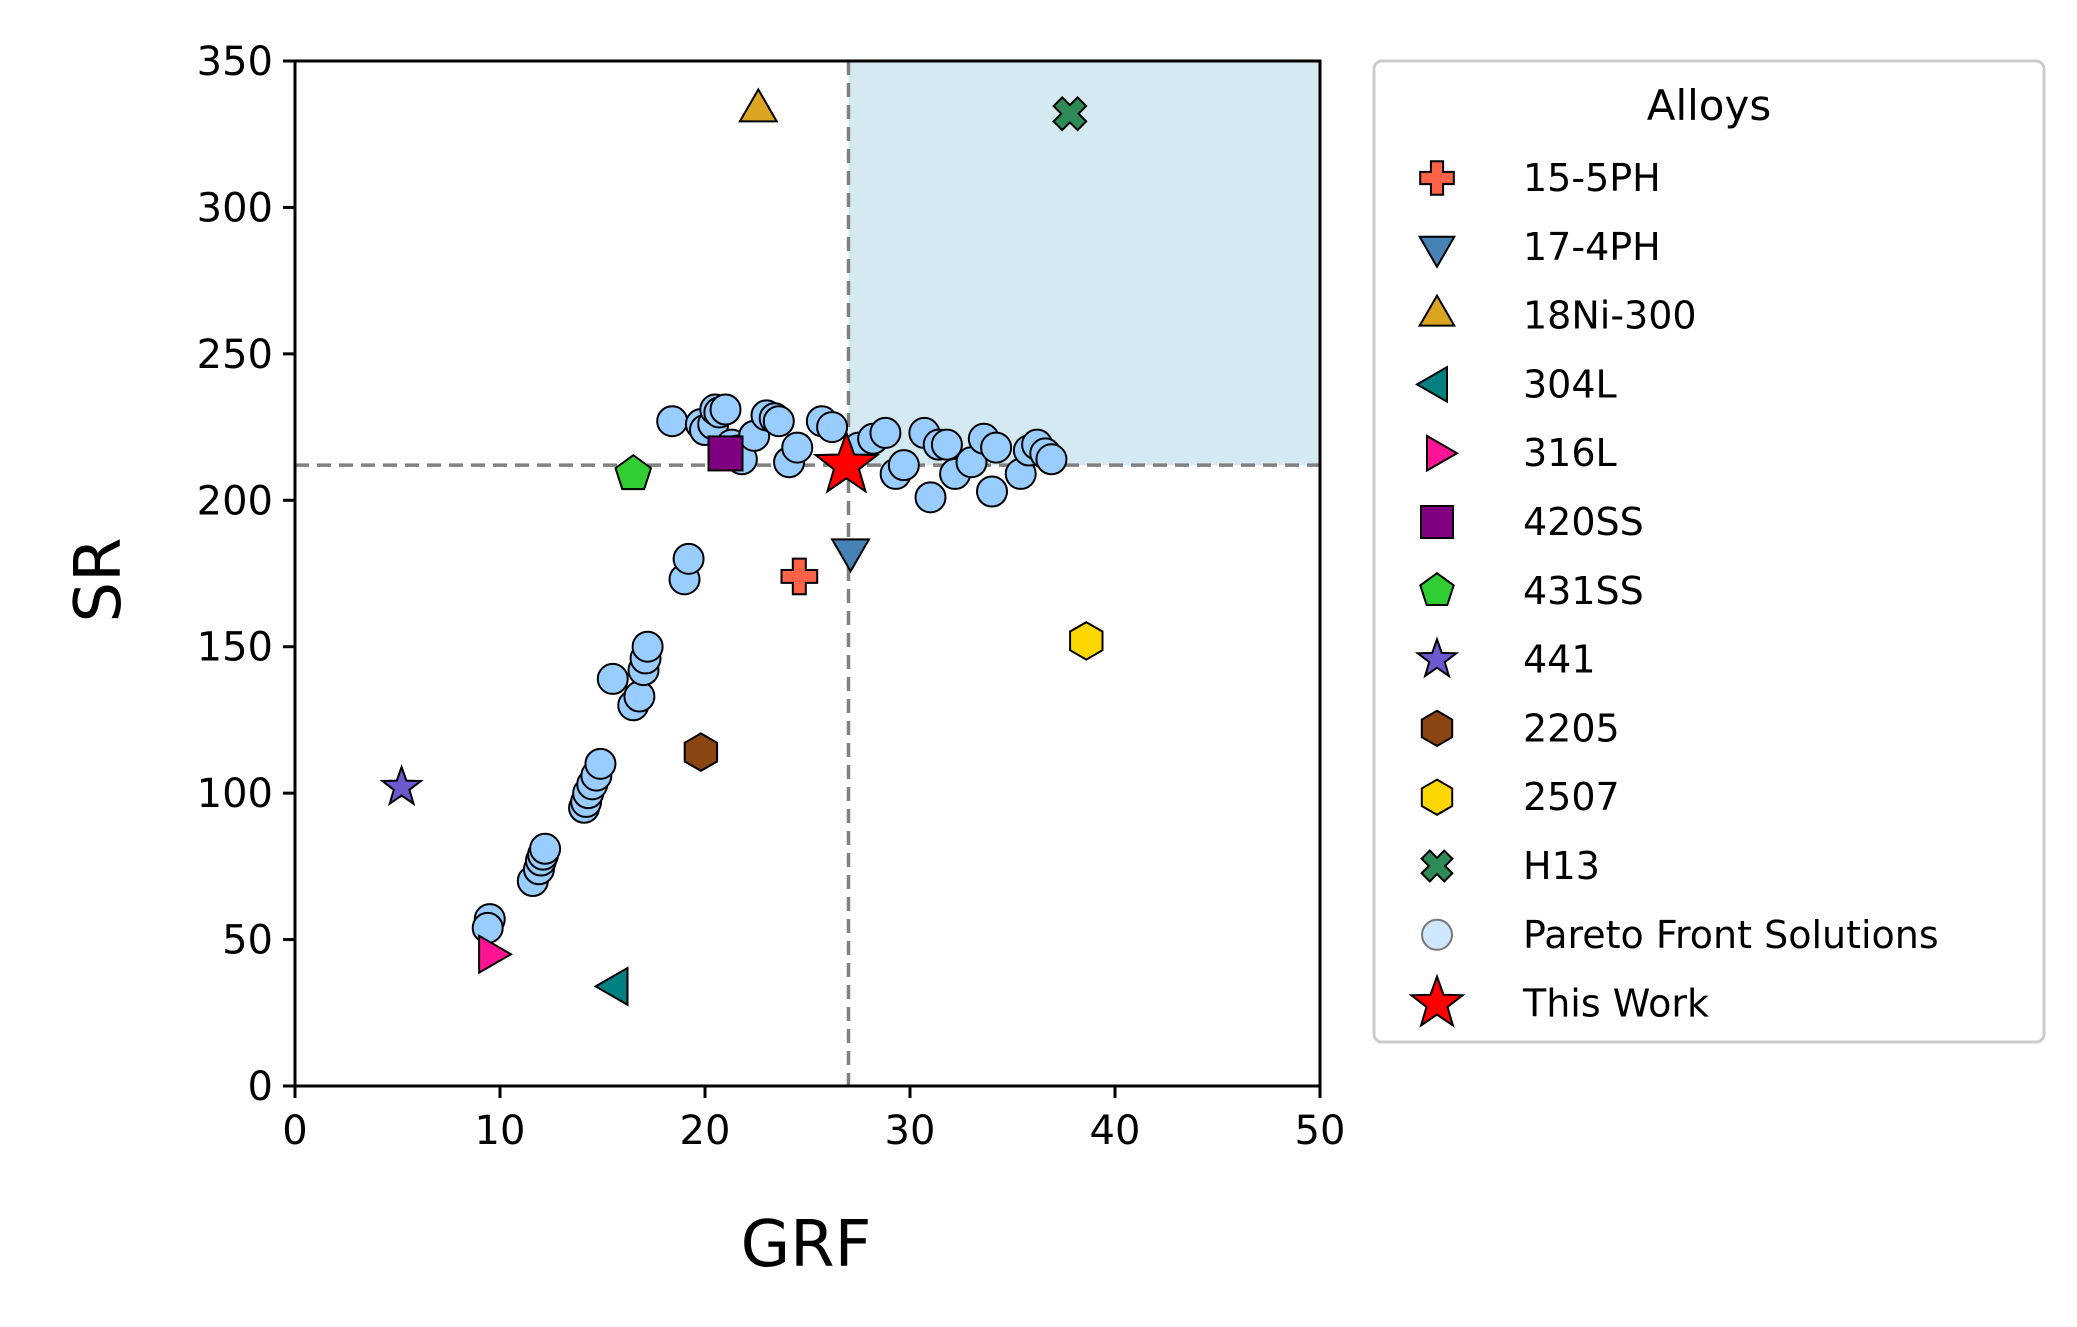 The height and width of the screenshot is (1327, 2077). I want to click on y-axis-label: SR, so click(99, 579).